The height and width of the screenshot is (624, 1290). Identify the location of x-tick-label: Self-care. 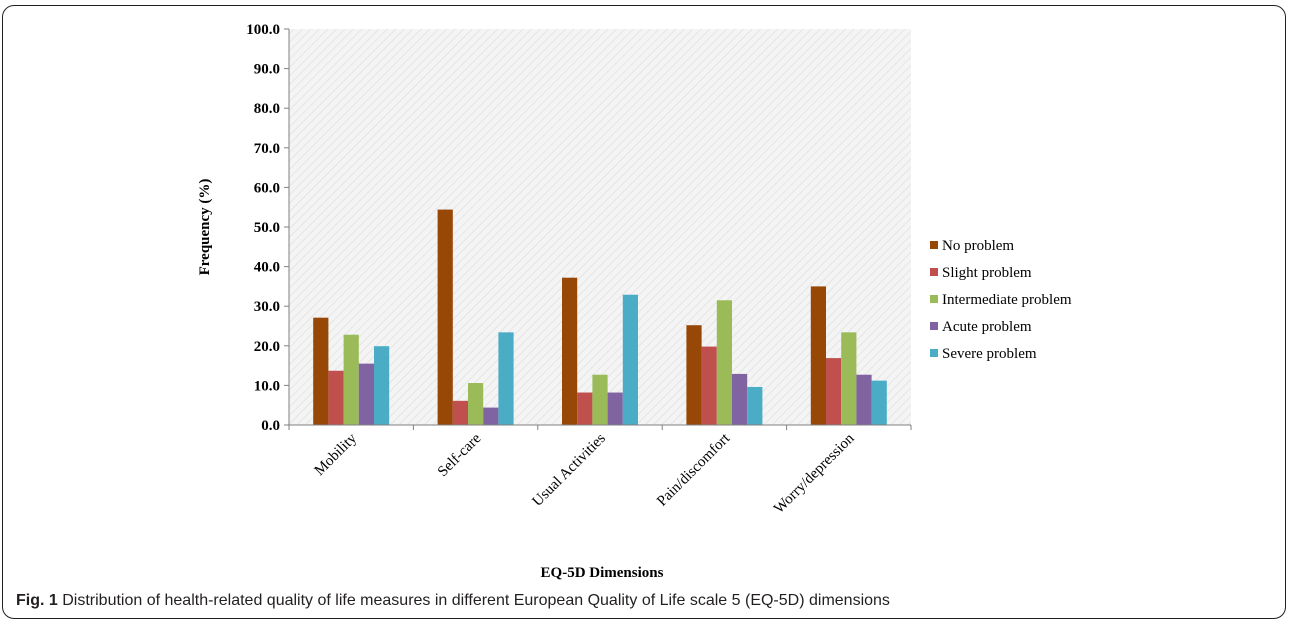
(460, 455).